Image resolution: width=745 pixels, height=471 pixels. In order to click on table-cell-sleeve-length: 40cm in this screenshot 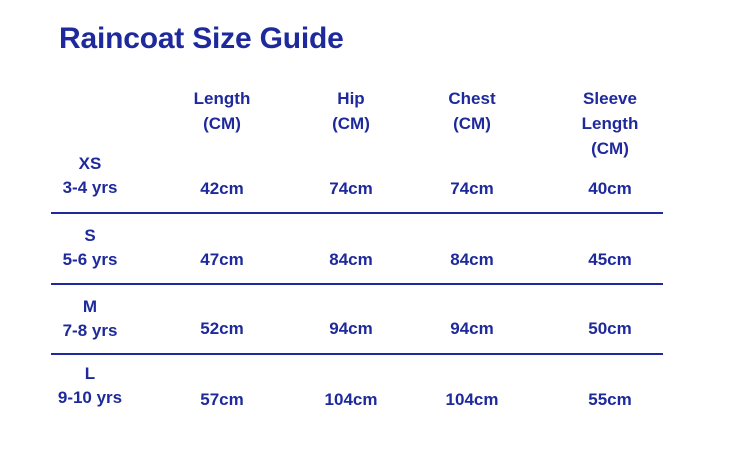, I will do `click(610, 188)`.